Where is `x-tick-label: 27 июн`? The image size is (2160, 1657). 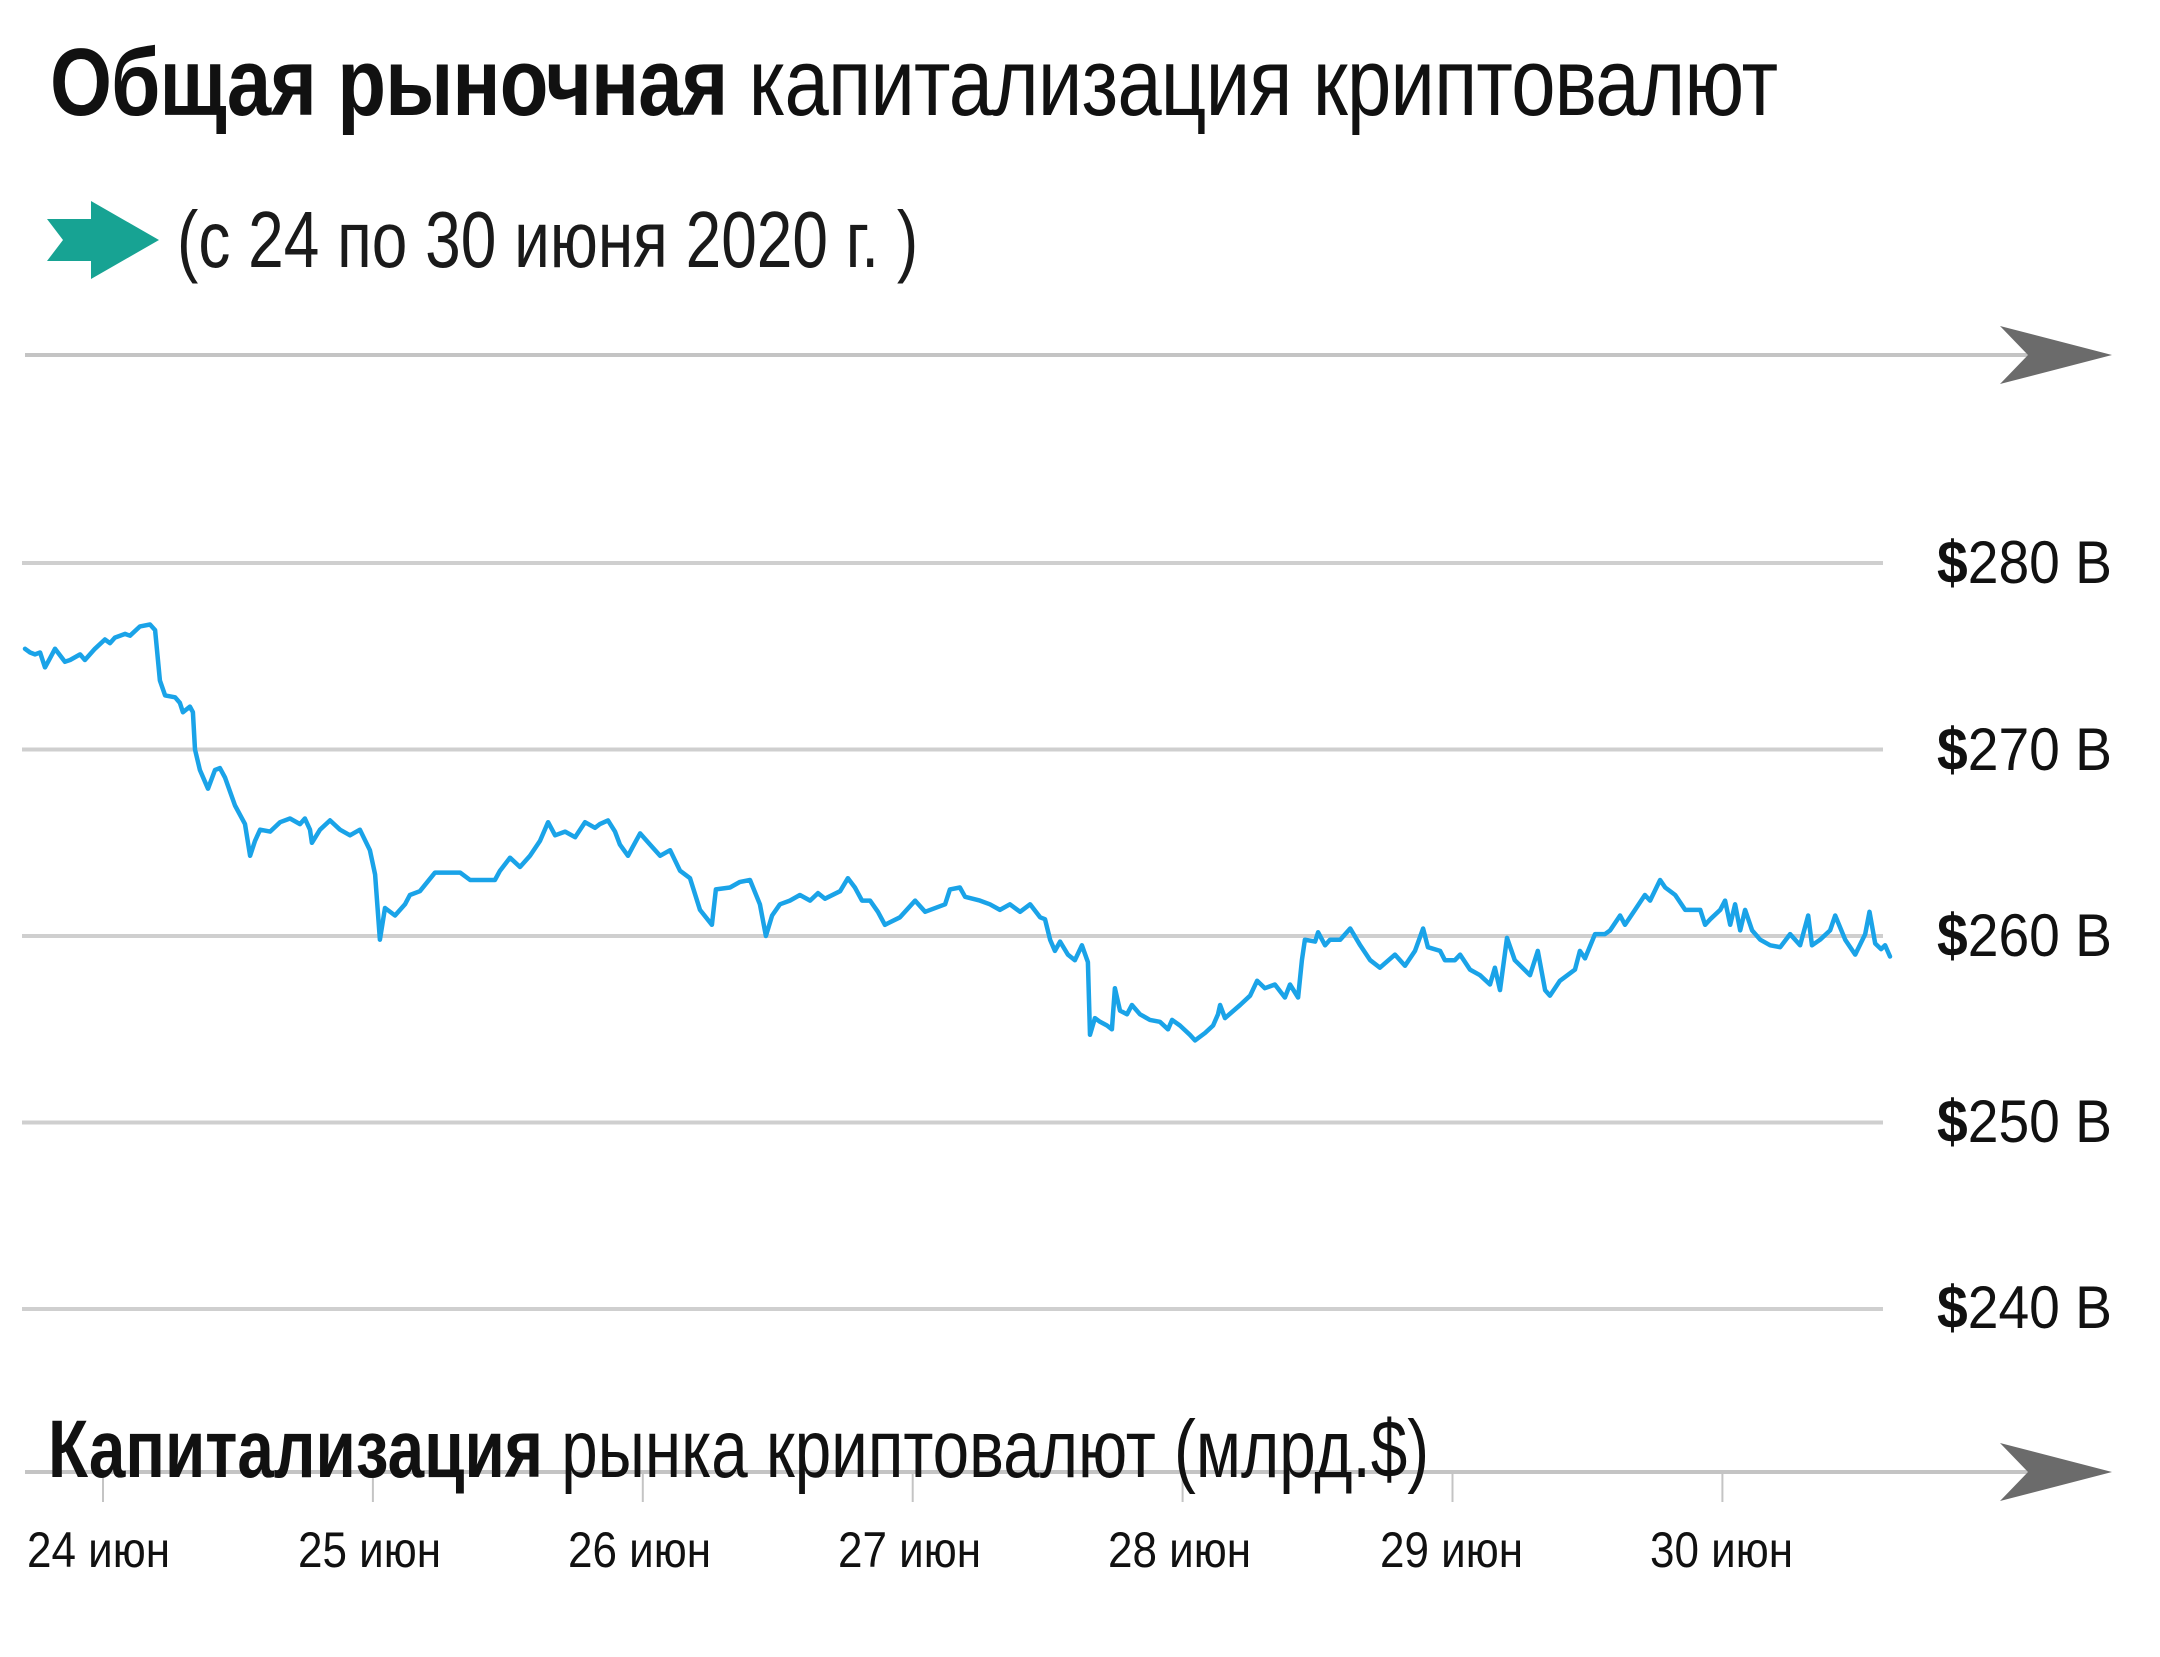 x-tick-label: 27 июн is located at coordinates (910, 1550).